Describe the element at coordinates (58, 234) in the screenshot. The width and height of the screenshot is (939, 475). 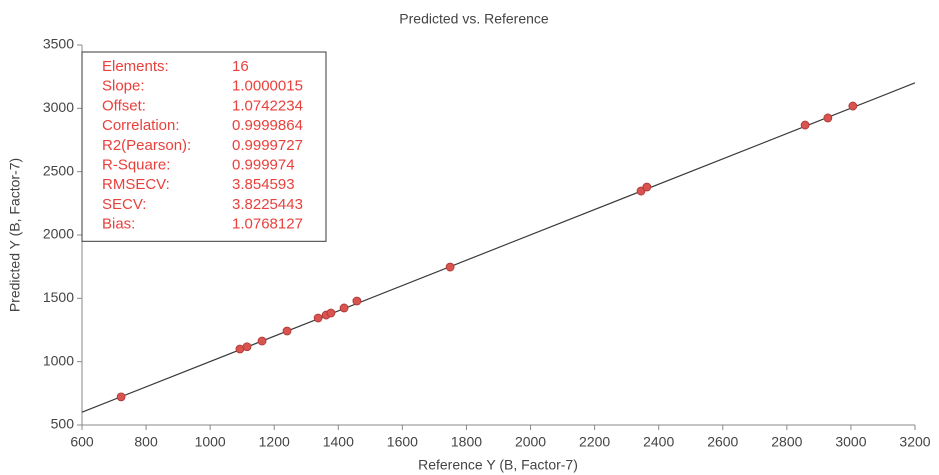
I see `y-tick-label: 2000` at that location.